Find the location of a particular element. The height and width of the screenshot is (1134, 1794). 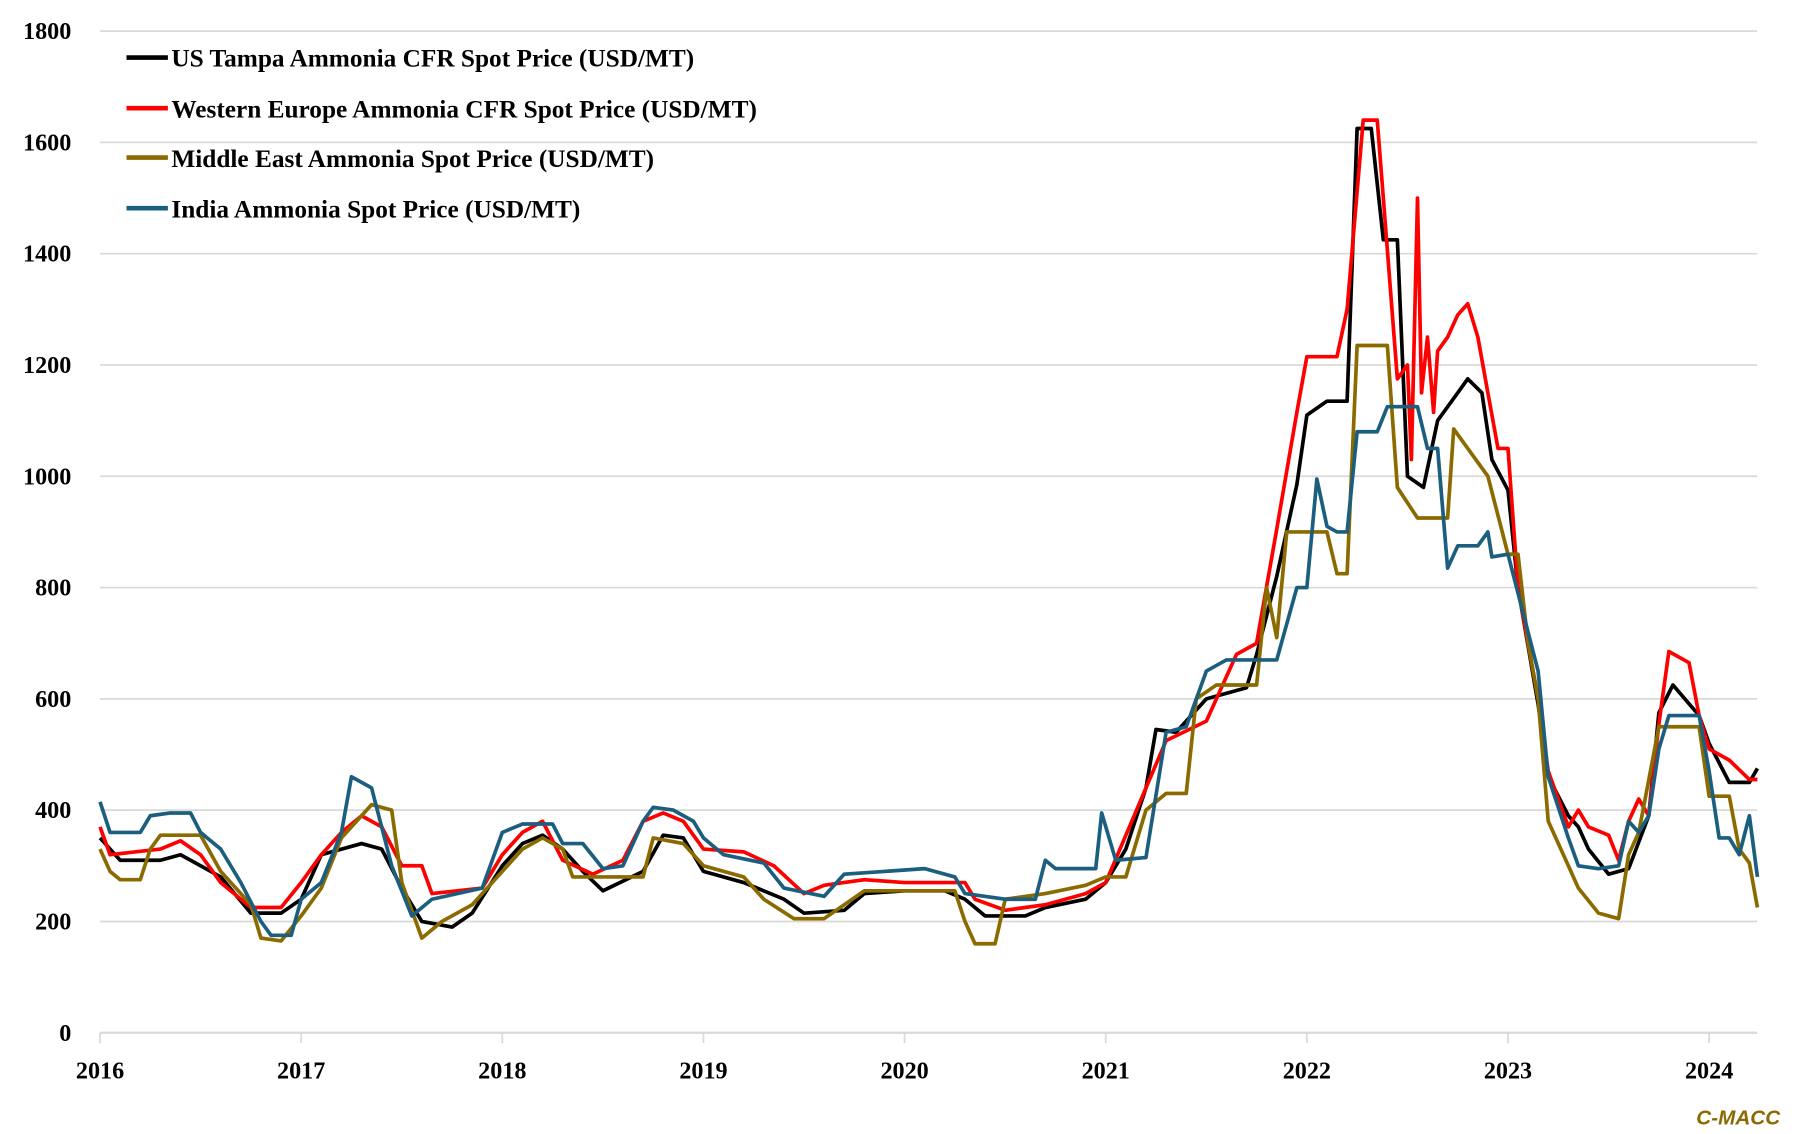

y-tick-label: 1000 is located at coordinates (47, 476).